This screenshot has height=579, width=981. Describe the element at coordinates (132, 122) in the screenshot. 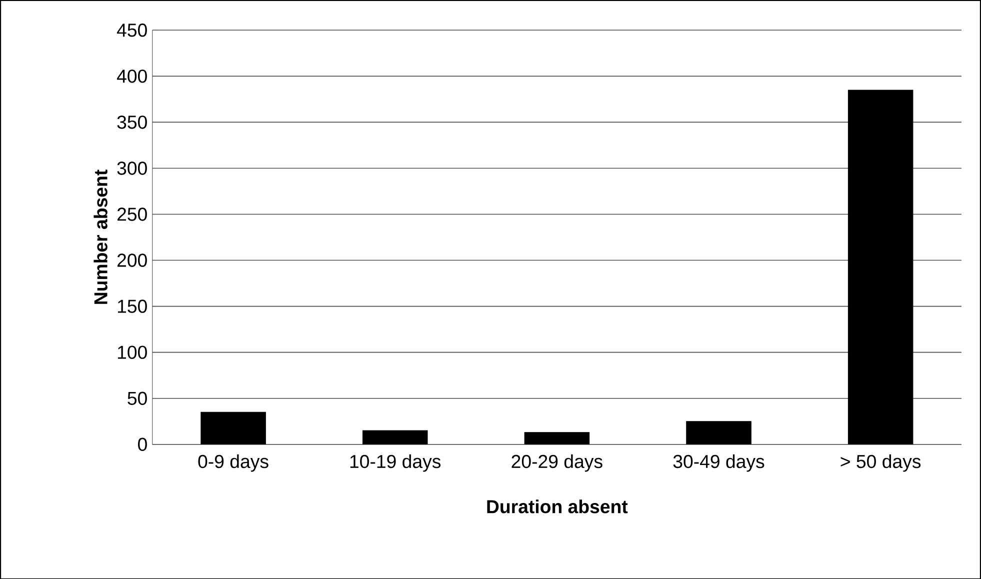

I see `y-tick-label: 350` at that location.